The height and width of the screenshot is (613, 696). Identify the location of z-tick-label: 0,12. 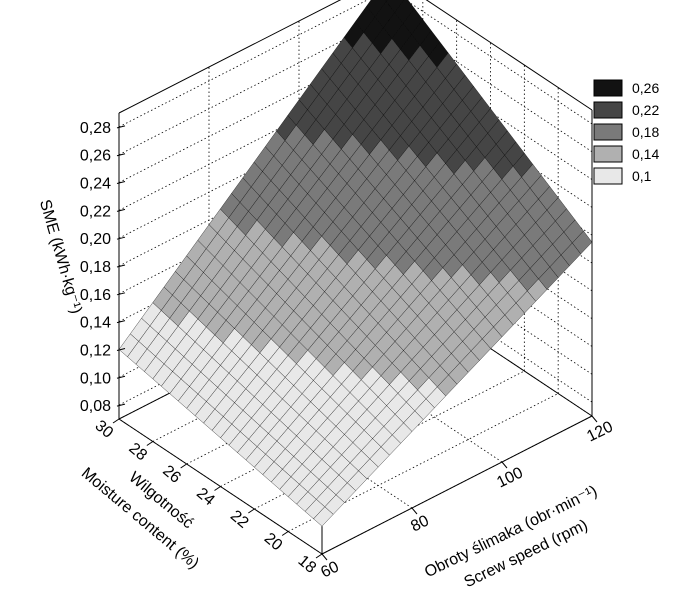
(95, 350).